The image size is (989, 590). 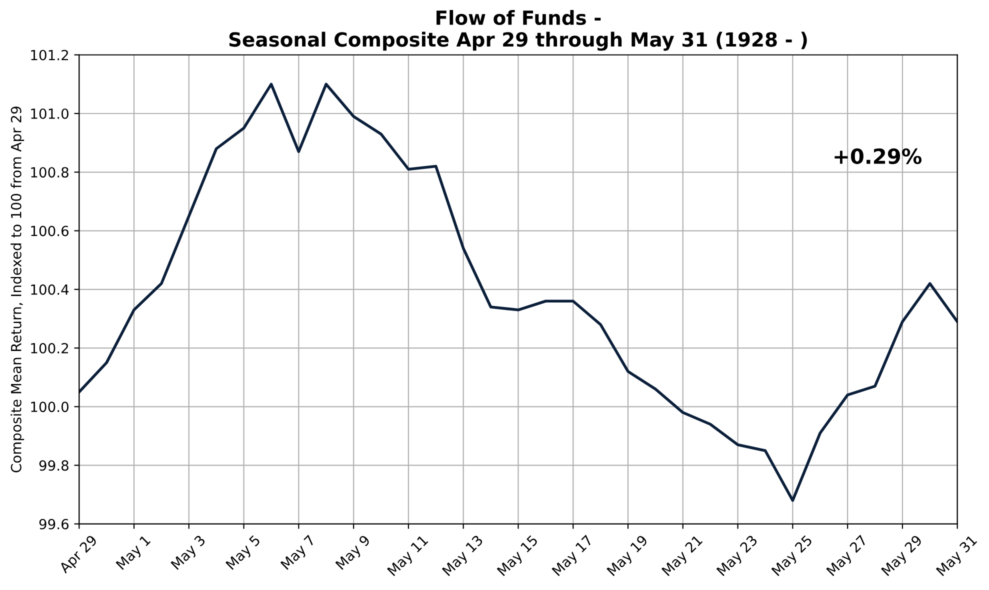 I want to click on y-tick-label: 100.0, so click(x=49, y=407).